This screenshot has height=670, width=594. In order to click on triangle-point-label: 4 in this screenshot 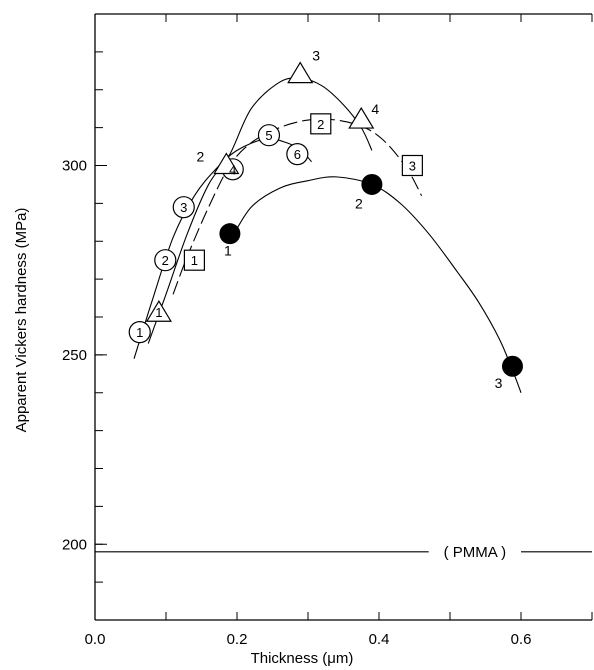, I will do `click(375, 109)`.